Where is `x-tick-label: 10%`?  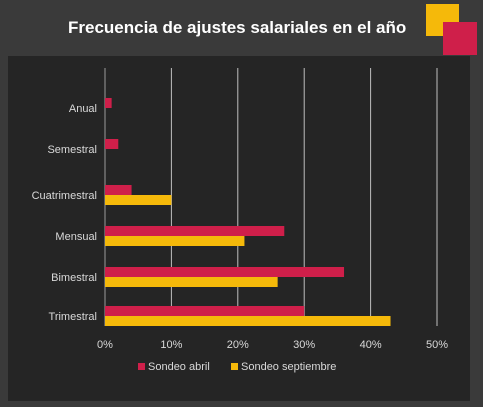
x-tick-label: 10% is located at coordinates (171, 345).